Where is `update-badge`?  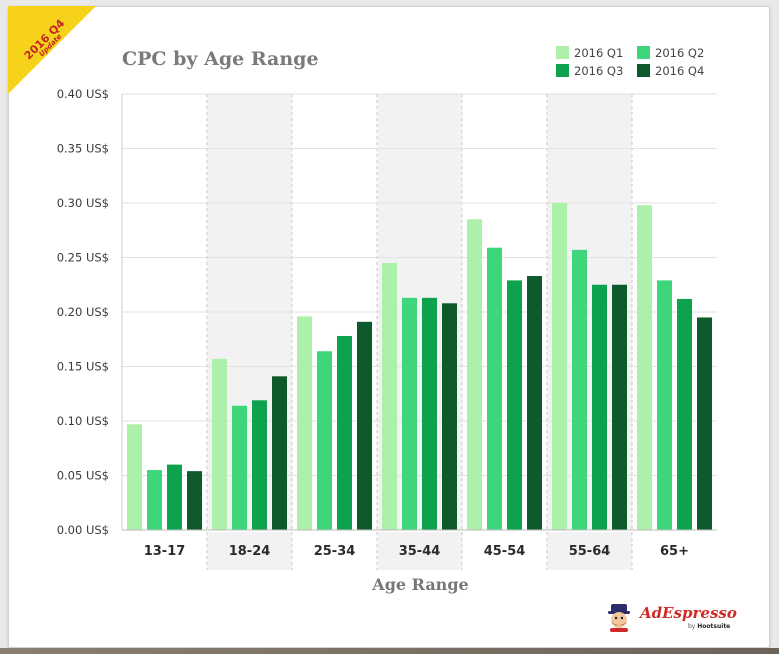 update-badge is located at coordinates (52, 50).